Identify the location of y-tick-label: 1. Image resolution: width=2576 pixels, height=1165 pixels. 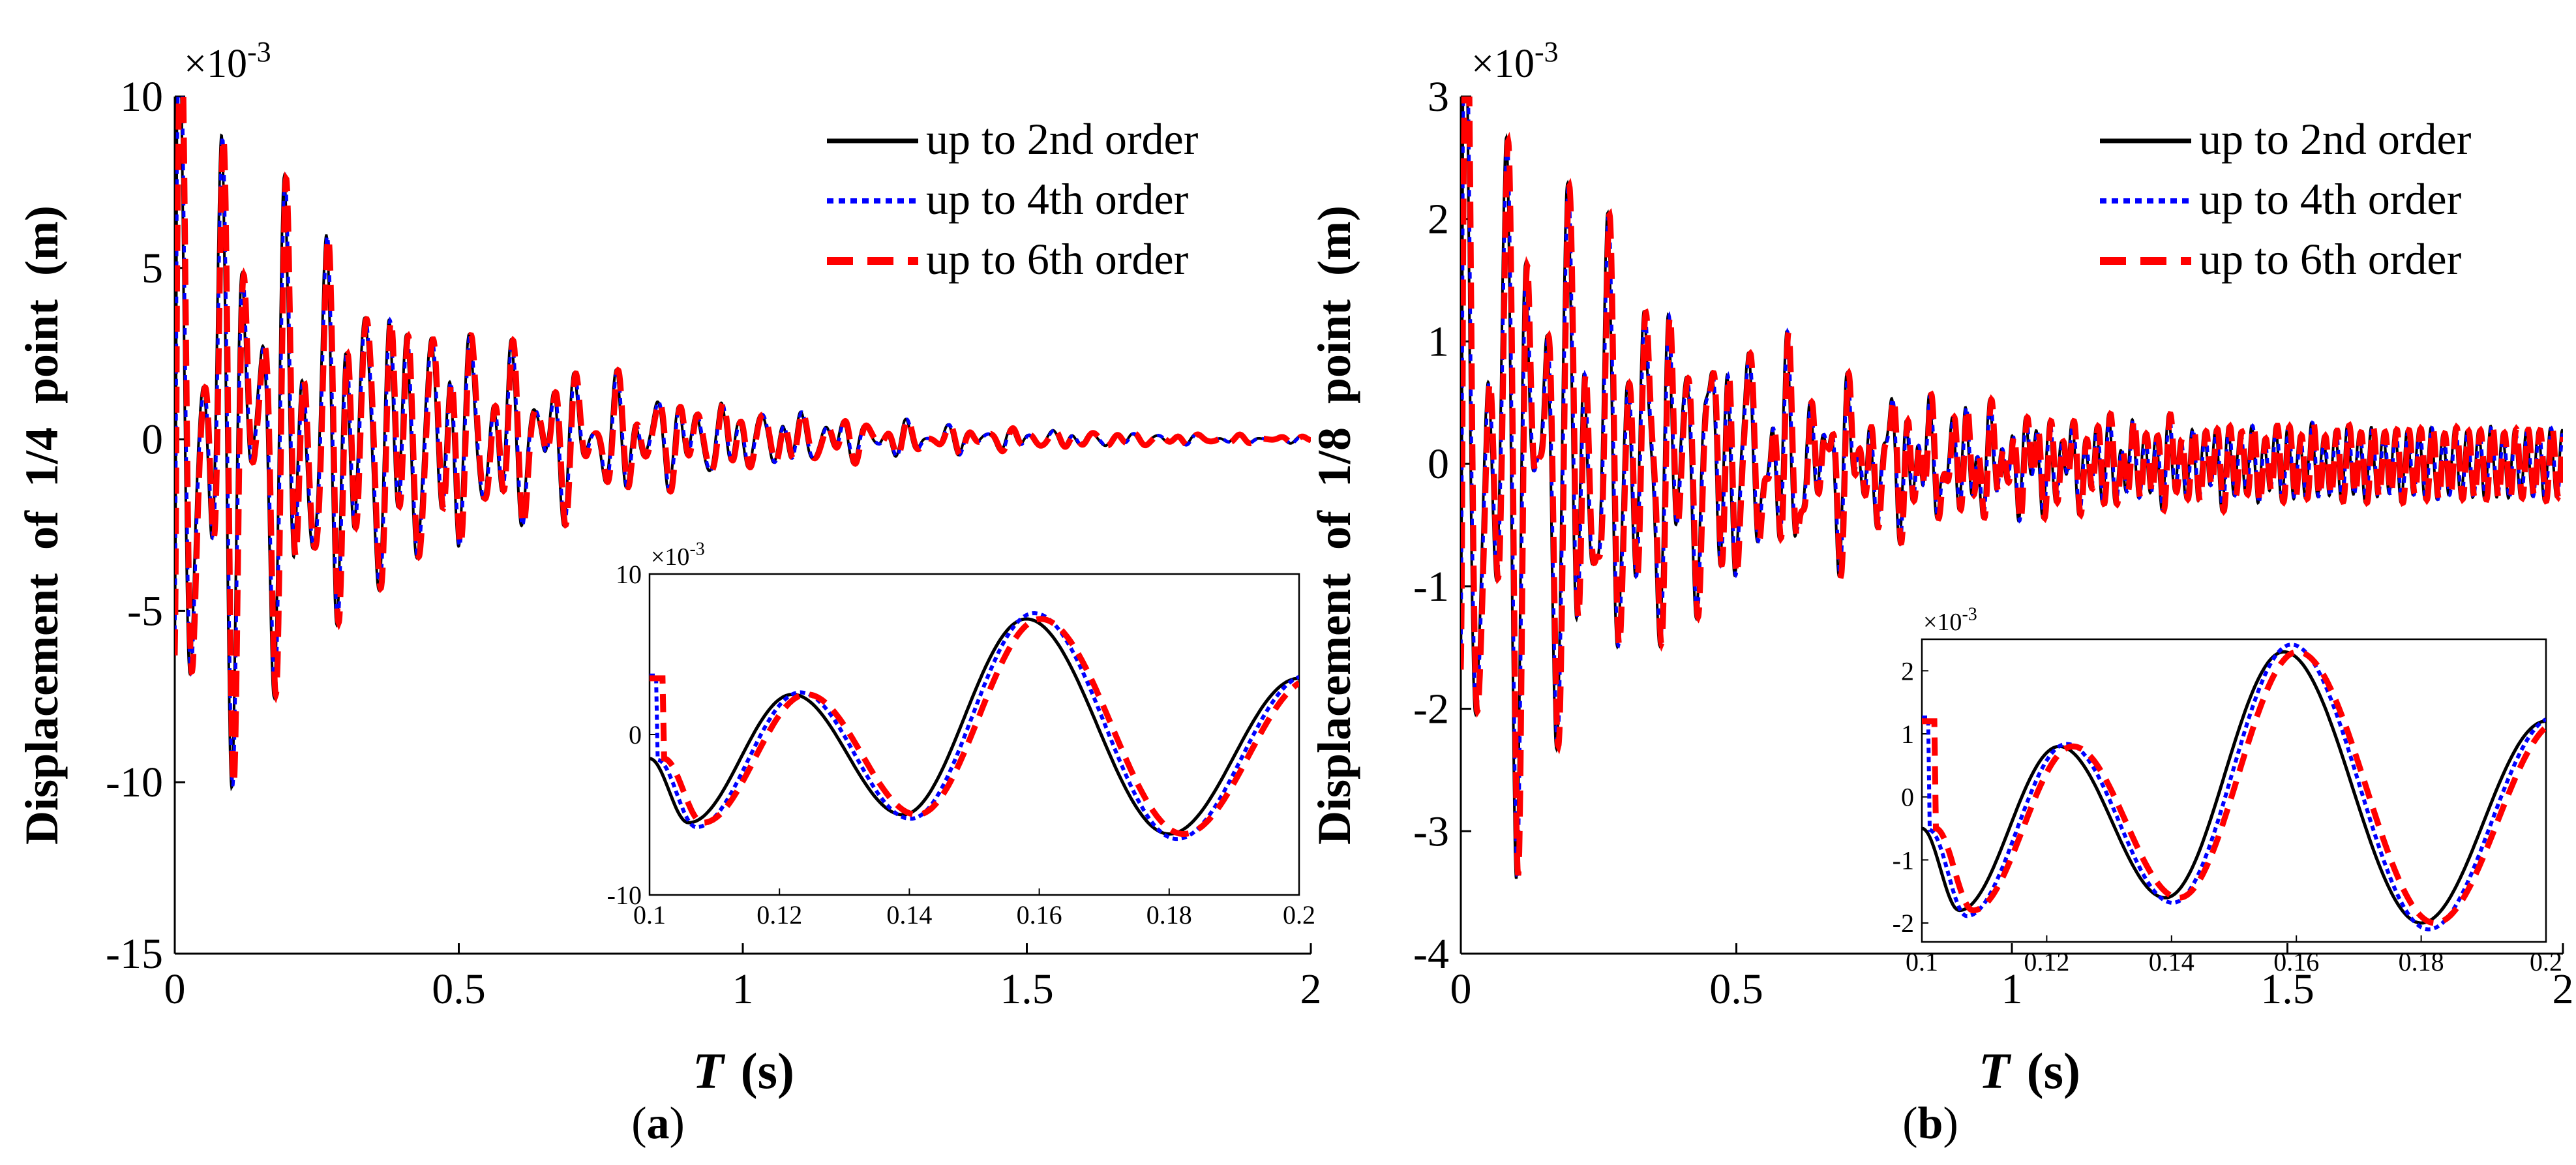
(1438, 341).